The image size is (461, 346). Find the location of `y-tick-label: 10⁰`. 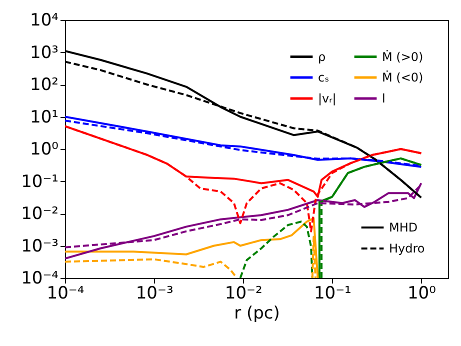

y-tick-label: 10⁰ is located at coordinates (44, 150).